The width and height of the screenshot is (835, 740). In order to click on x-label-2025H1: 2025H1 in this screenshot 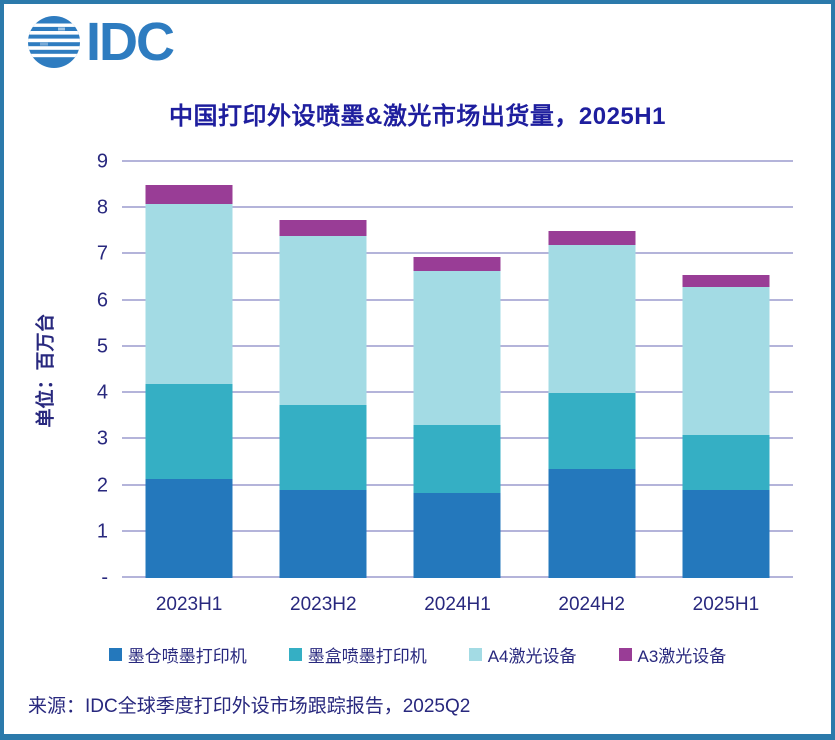, I will do `click(726, 604)`.